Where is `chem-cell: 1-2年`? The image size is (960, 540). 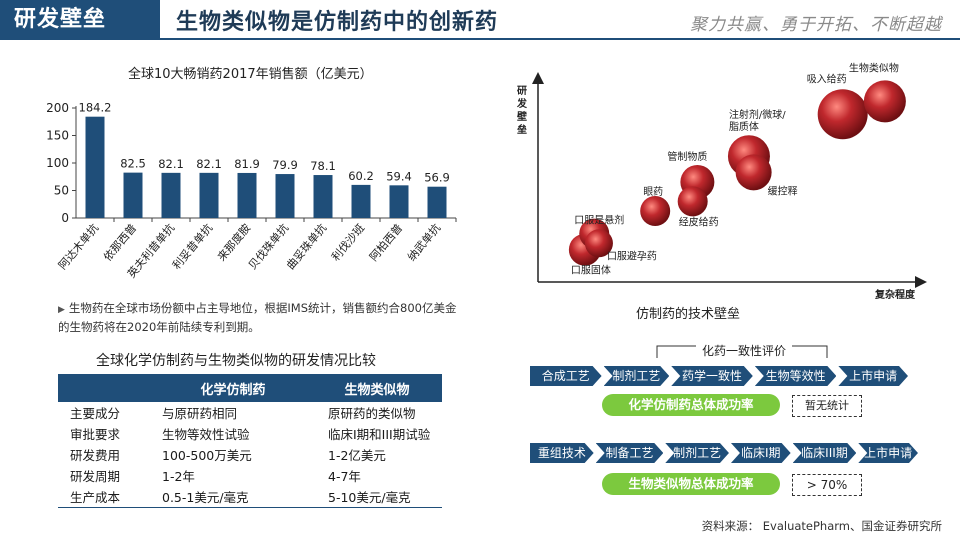
chem-cell: 1-2年 is located at coordinates (178, 476).